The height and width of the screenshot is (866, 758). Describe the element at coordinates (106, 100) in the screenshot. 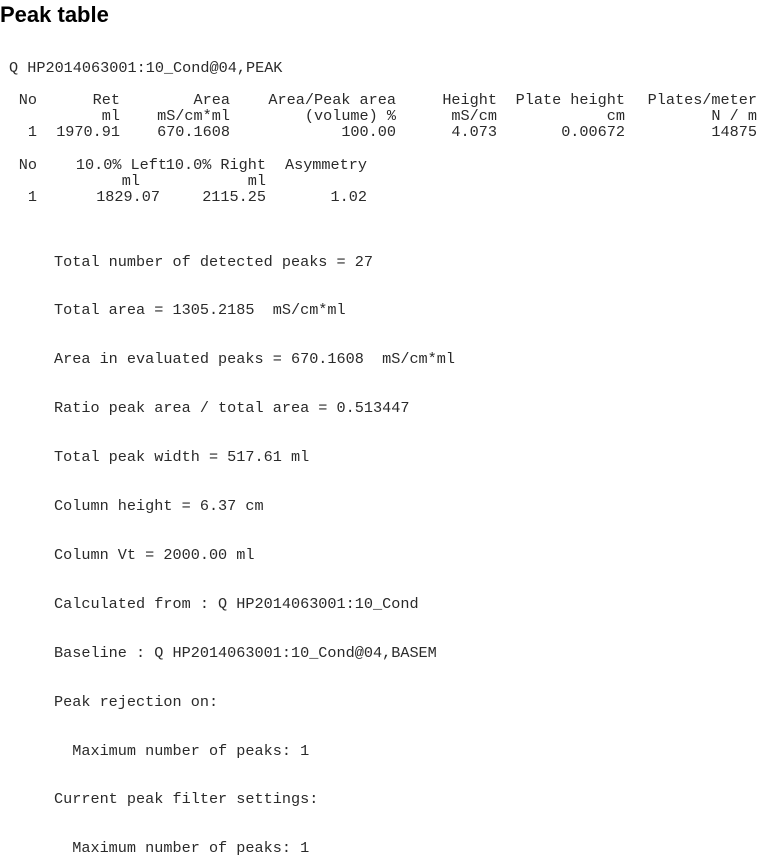

I see `col-ret: Ret` at that location.